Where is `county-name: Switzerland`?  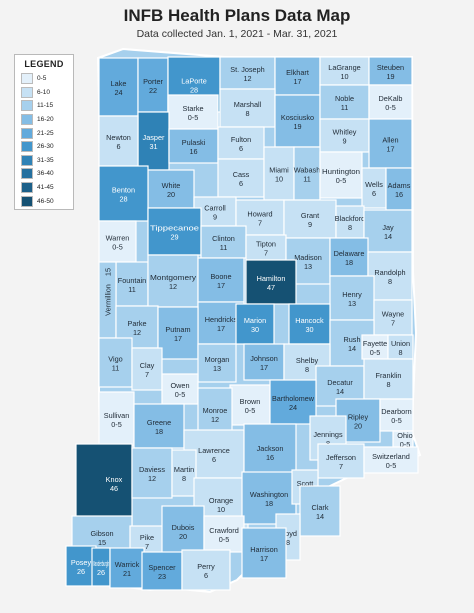 county-name: Switzerland is located at coordinates (391, 456).